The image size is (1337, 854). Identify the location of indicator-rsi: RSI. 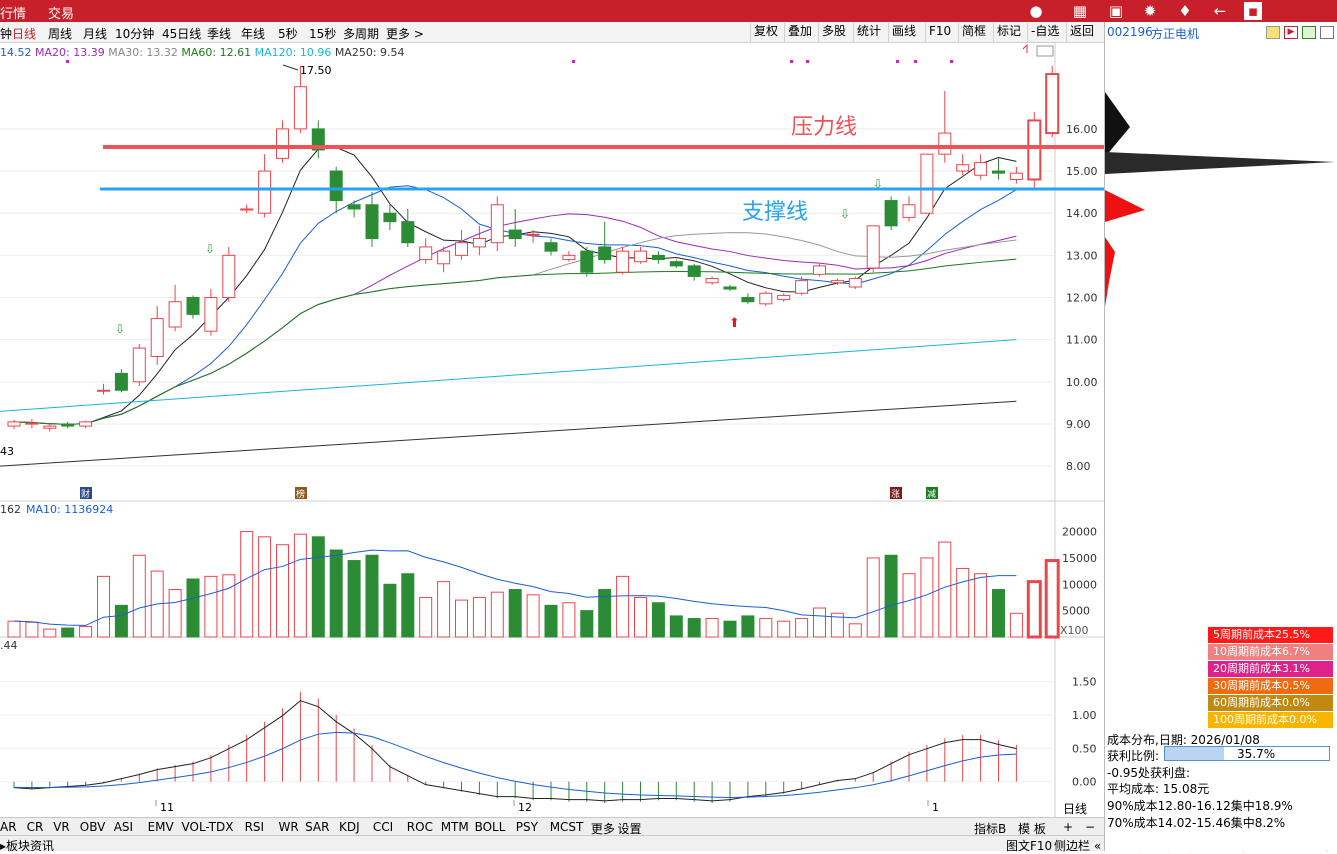
(254, 827).